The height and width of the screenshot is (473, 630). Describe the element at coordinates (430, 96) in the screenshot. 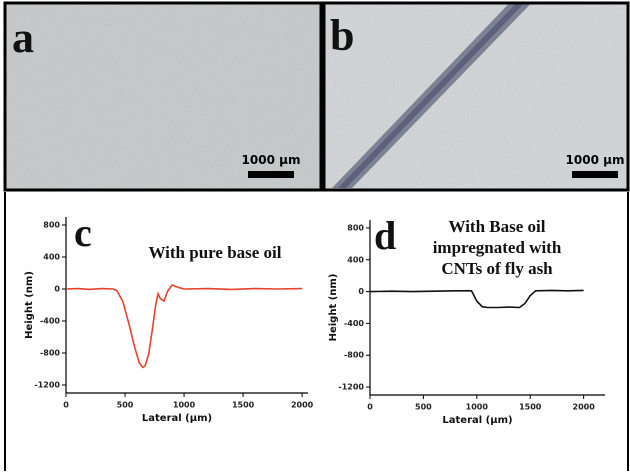

I see `wear-track-core` at that location.